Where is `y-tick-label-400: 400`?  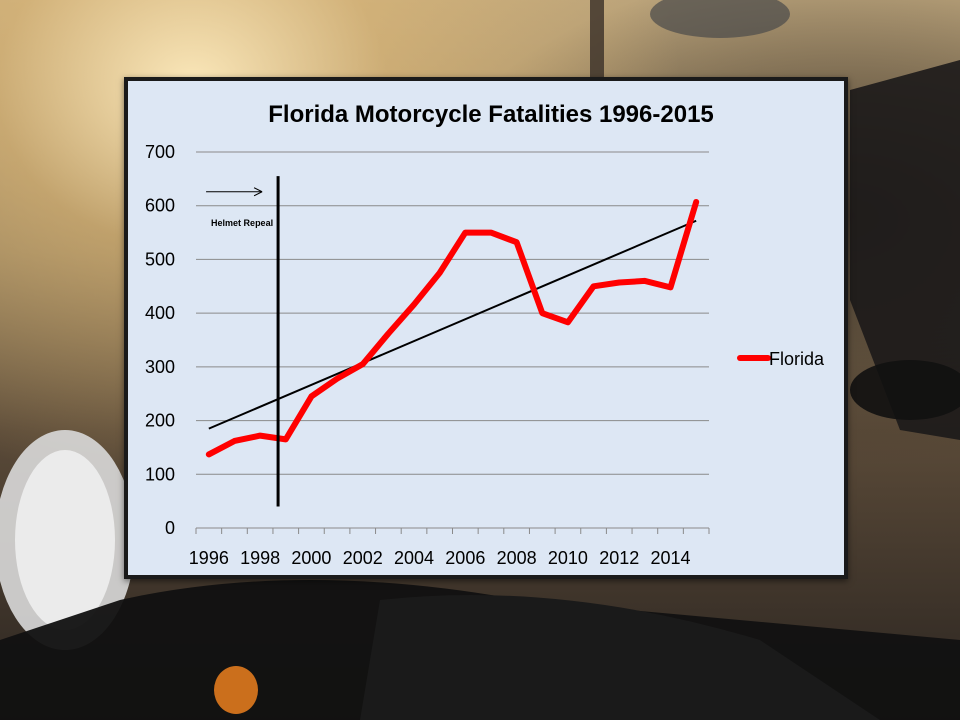 y-tick-label-400: 400 is located at coordinates (160, 313).